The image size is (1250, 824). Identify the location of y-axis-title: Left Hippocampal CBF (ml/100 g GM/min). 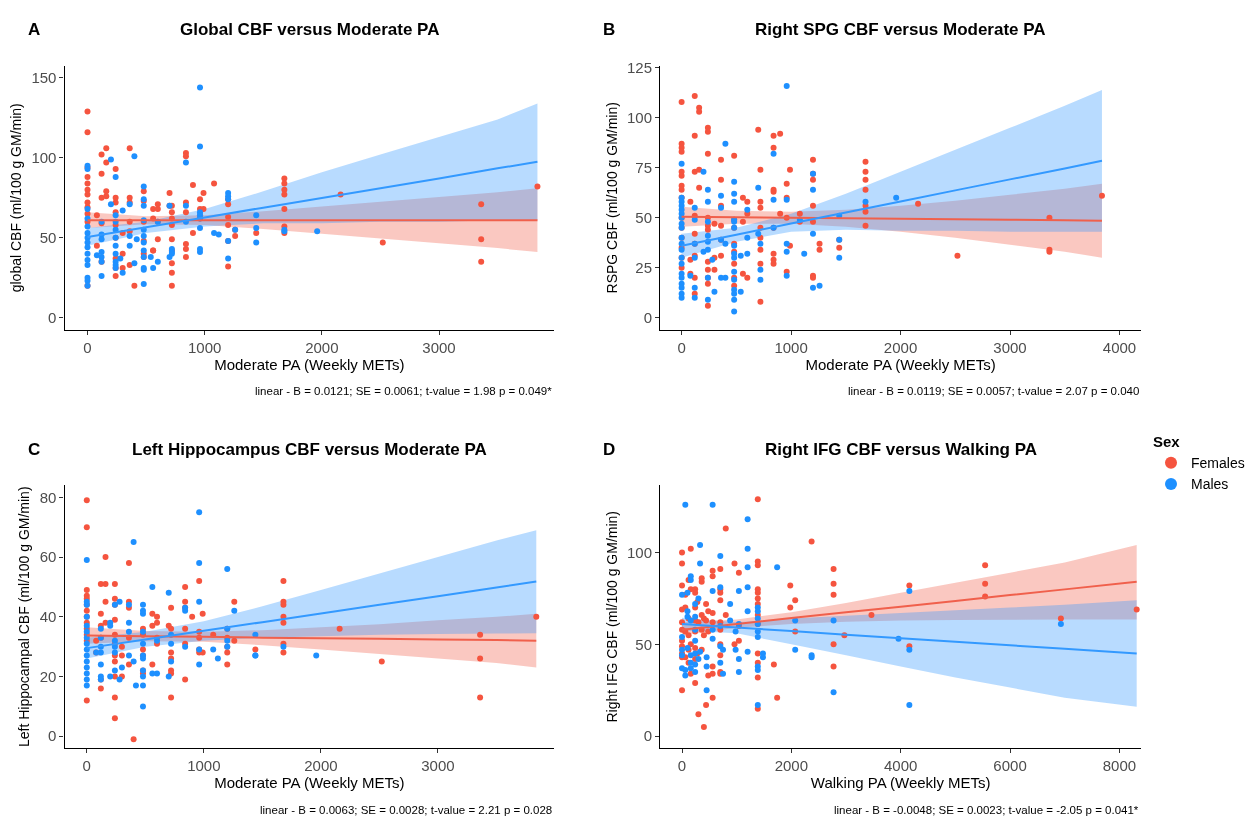
(24, 617).